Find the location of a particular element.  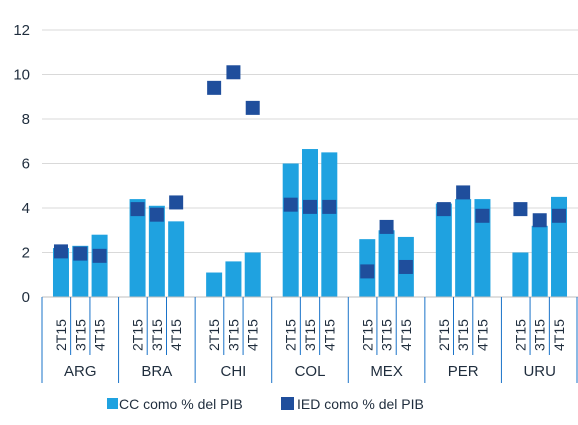

group-label-arg: ARG is located at coordinates (80, 371).